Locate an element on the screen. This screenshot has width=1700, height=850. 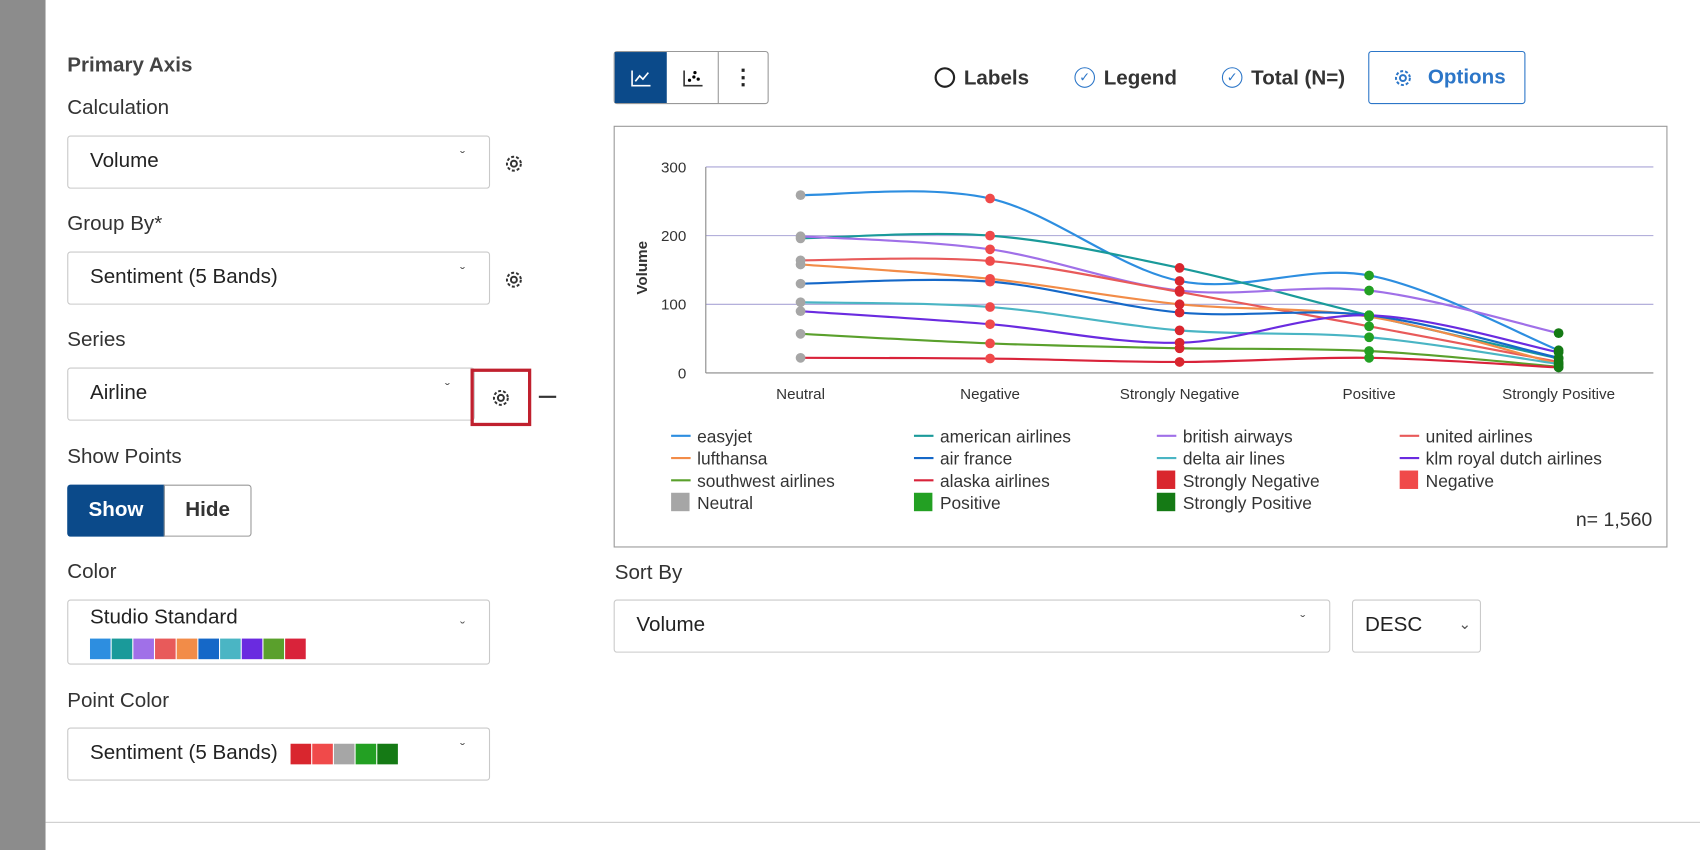
legend-label: british airways is located at coordinates (1238, 436).